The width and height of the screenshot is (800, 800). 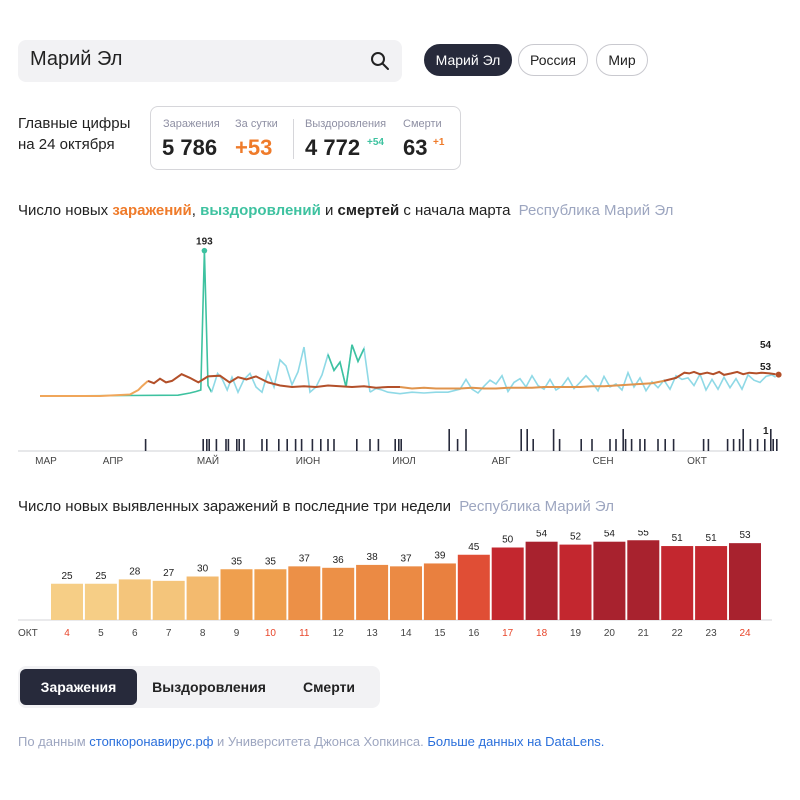 I want to click on infections-line-early, so click(x=94, y=388).